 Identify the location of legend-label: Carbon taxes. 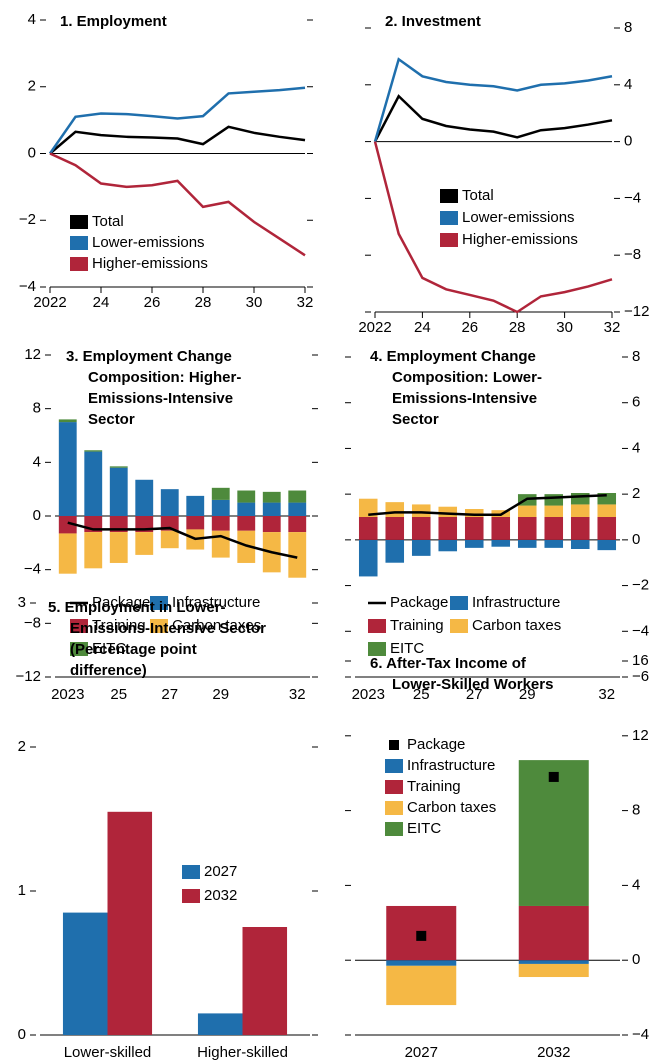
(451, 807).